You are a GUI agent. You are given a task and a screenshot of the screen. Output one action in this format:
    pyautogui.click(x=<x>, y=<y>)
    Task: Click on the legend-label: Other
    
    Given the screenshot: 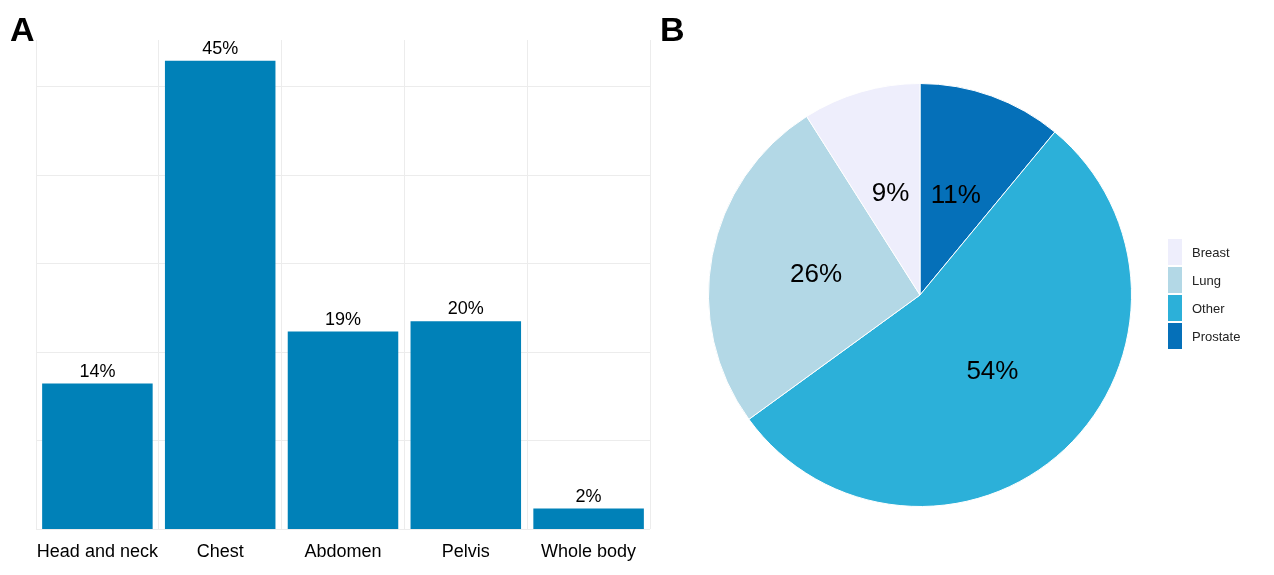 What is the action you would take?
    pyautogui.click(x=1208, y=308)
    